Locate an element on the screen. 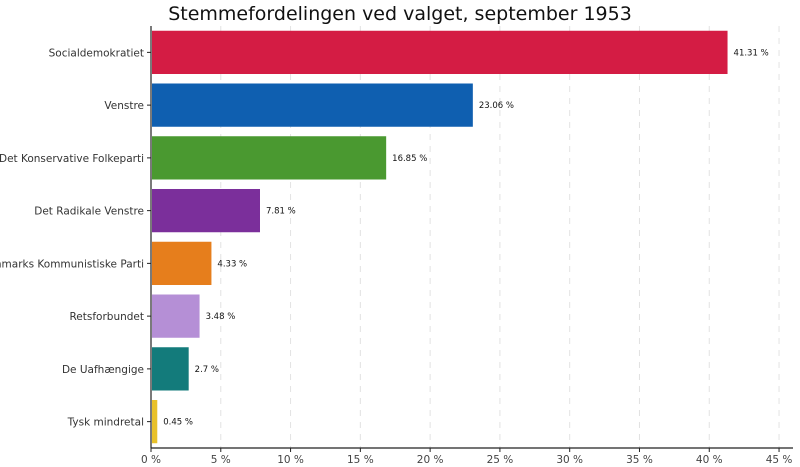 The height and width of the screenshot is (467, 800). category-label: Det Radikale Venstre is located at coordinates (89, 212).